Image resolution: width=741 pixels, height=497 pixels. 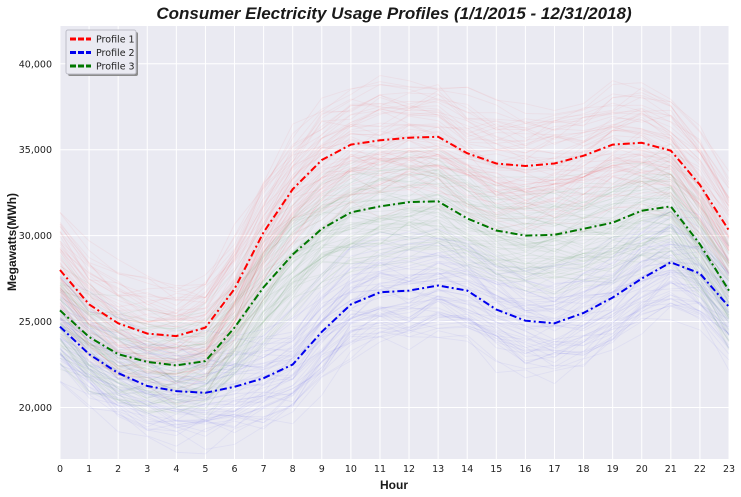 What do you see at coordinates (101, 52) in the screenshot?
I see `legend-box` at bounding box center [101, 52].